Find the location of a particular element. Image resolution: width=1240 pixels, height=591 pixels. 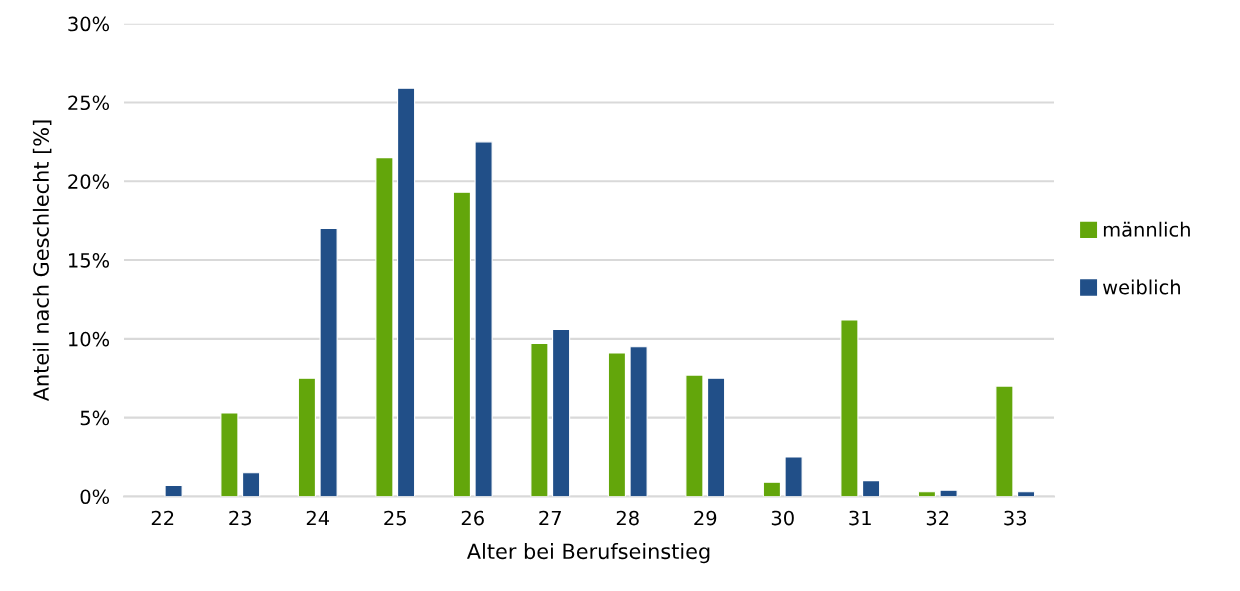

y-tick-label: 5% is located at coordinates (95, 418).